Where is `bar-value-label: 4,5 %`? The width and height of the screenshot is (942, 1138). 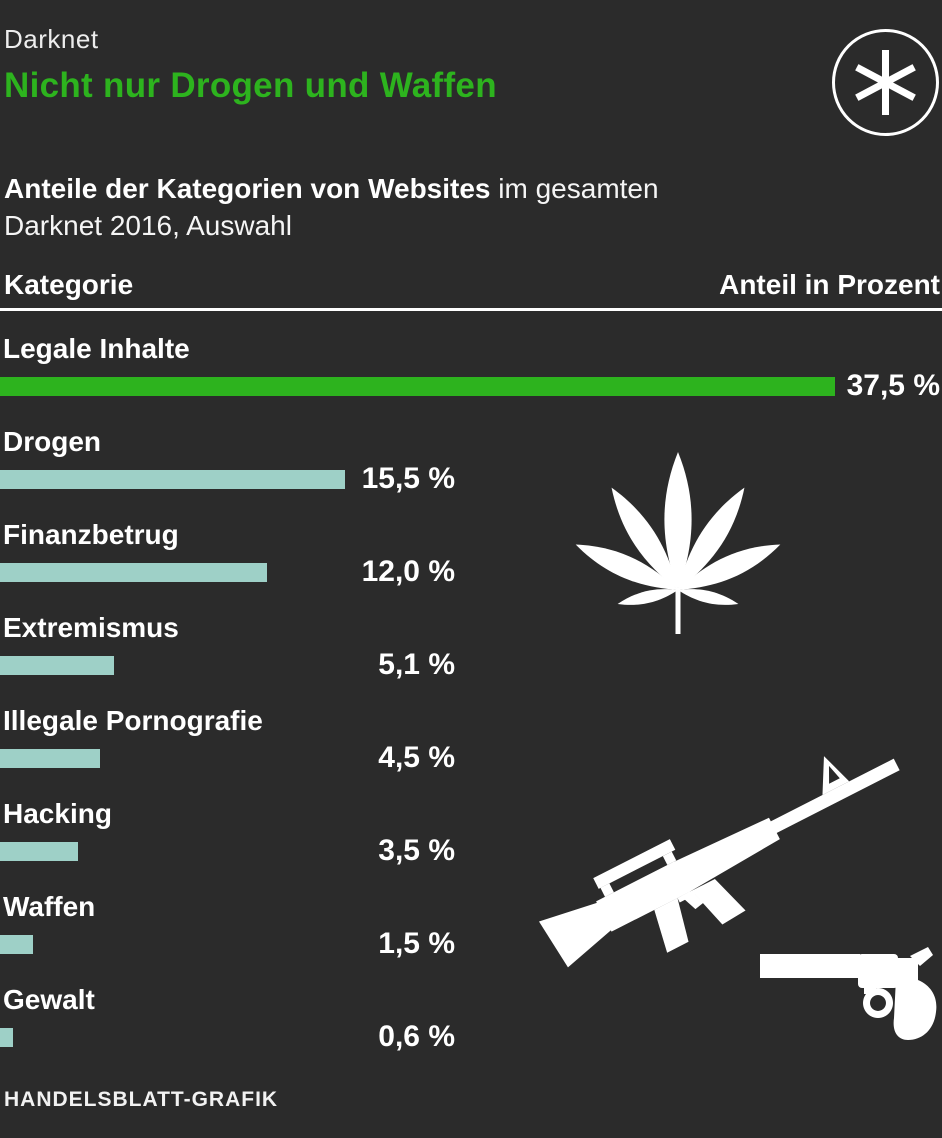 bar-value-label: 4,5 % is located at coordinates (416, 757).